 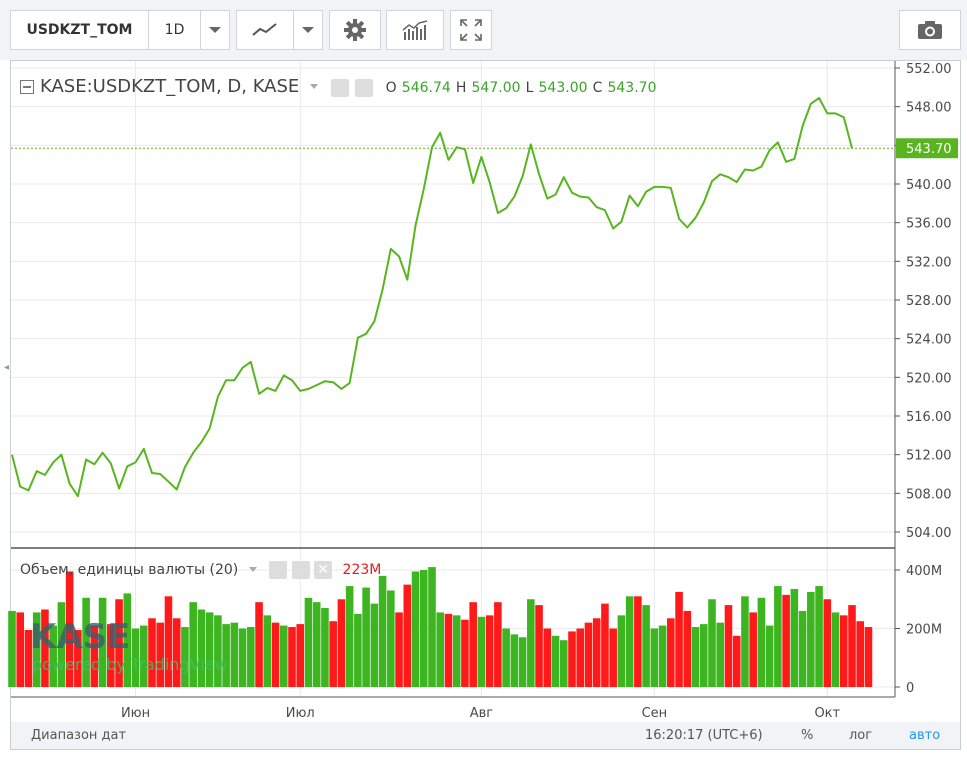 I want to click on price-tick-label: 512.00, so click(x=929, y=456).